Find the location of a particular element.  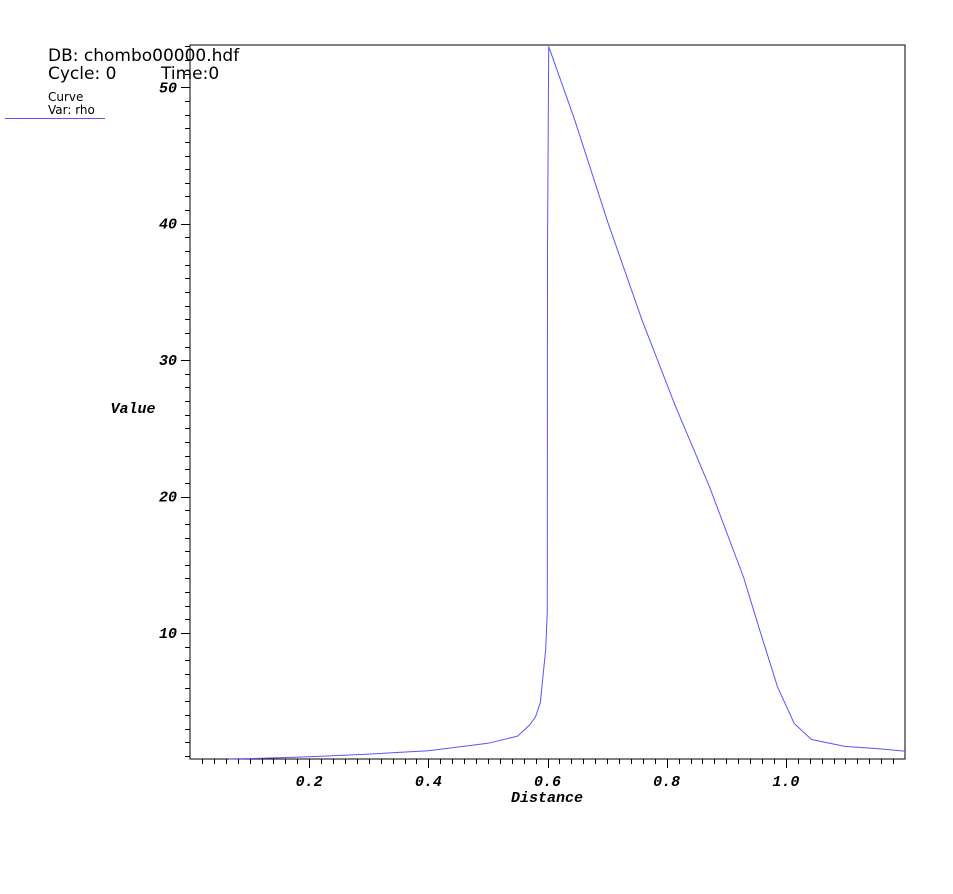

y-tick-label: 50 is located at coordinates (168, 88).